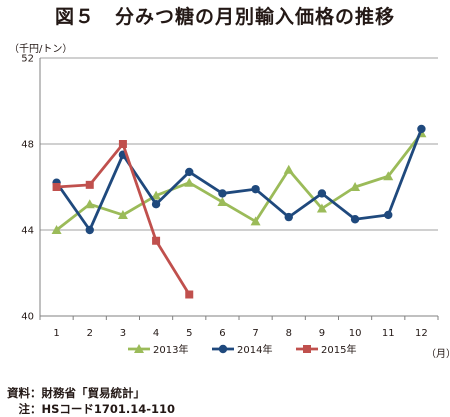 This screenshot has width=450, height=417. Describe the element at coordinates (289, 333) in the screenshot. I see `x-tick-label: 8` at that location.